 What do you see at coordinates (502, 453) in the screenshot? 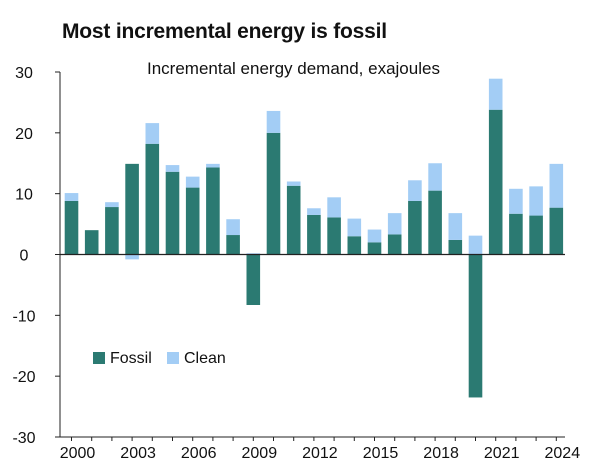
I see `x-tick-label: 2021` at bounding box center [502, 453].